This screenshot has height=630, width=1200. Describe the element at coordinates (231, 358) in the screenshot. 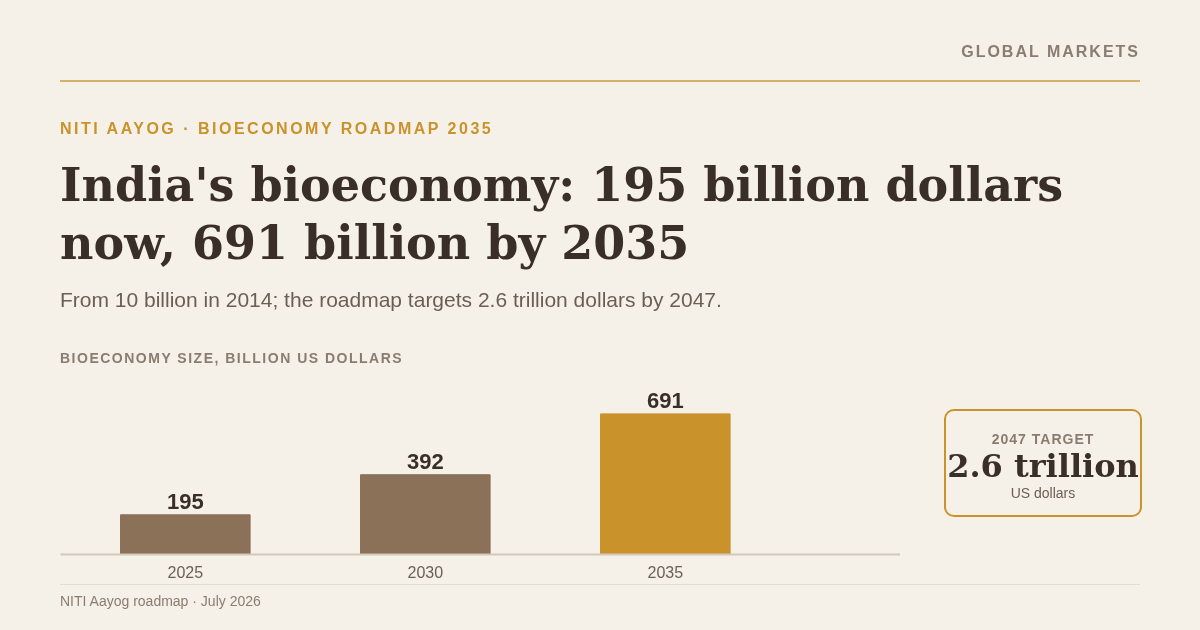

I see `y-axis-title: BIOECONOMY SIZE, BILLION US DOLLARS` at that location.